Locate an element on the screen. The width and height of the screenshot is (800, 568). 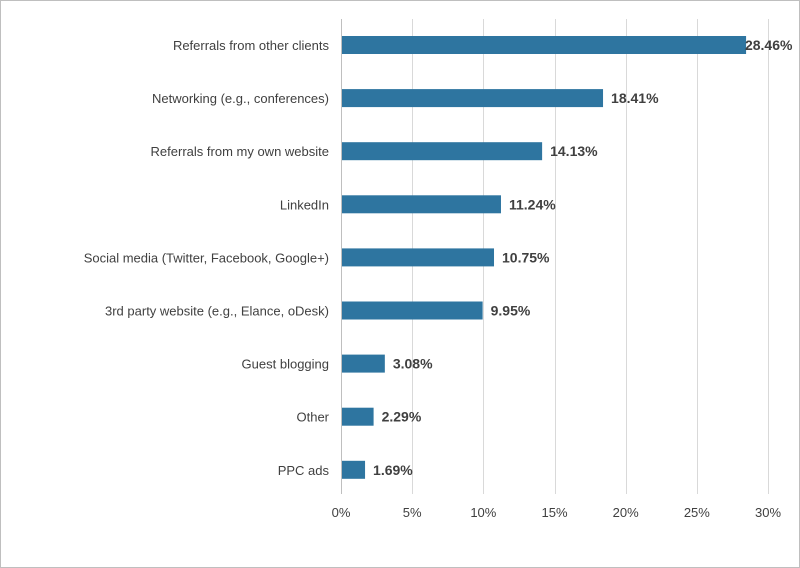
category-label: Networking (e.g., conferences) is located at coordinates (240, 98).